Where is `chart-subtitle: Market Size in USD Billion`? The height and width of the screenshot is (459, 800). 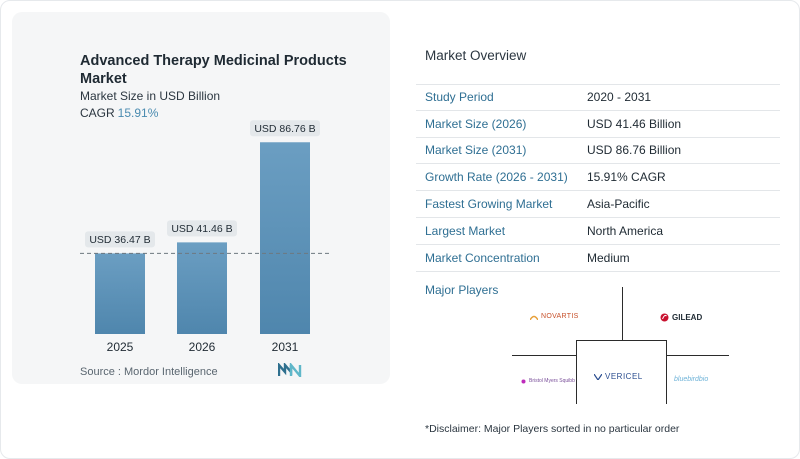 chart-subtitle: Market Size in USD Billion is located at coordinates (150, 96).